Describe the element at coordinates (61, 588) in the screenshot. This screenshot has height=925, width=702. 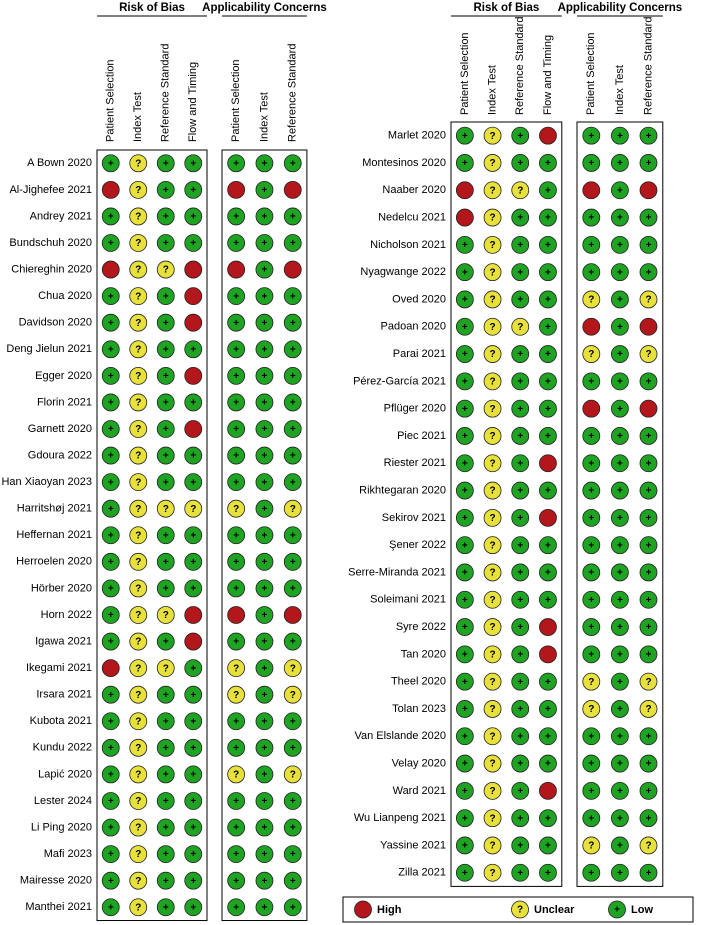
I see `study-name: Hörber 2020` at that location.